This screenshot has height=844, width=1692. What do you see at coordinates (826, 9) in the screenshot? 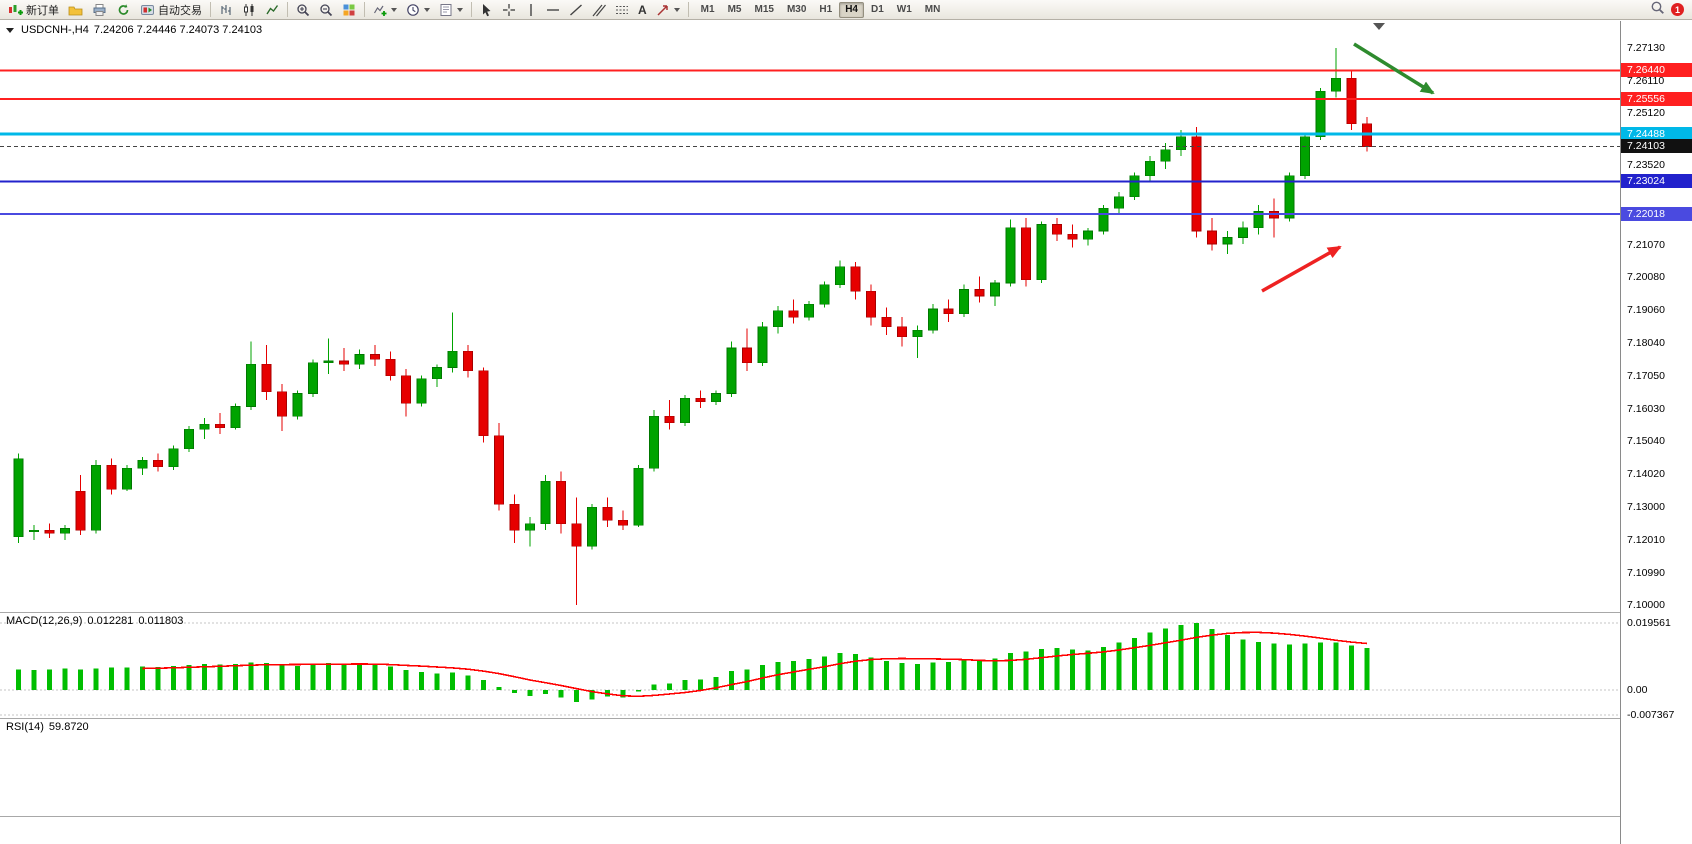
I see `timeframe-button-H1: H1` at bounding box center [826, 9].